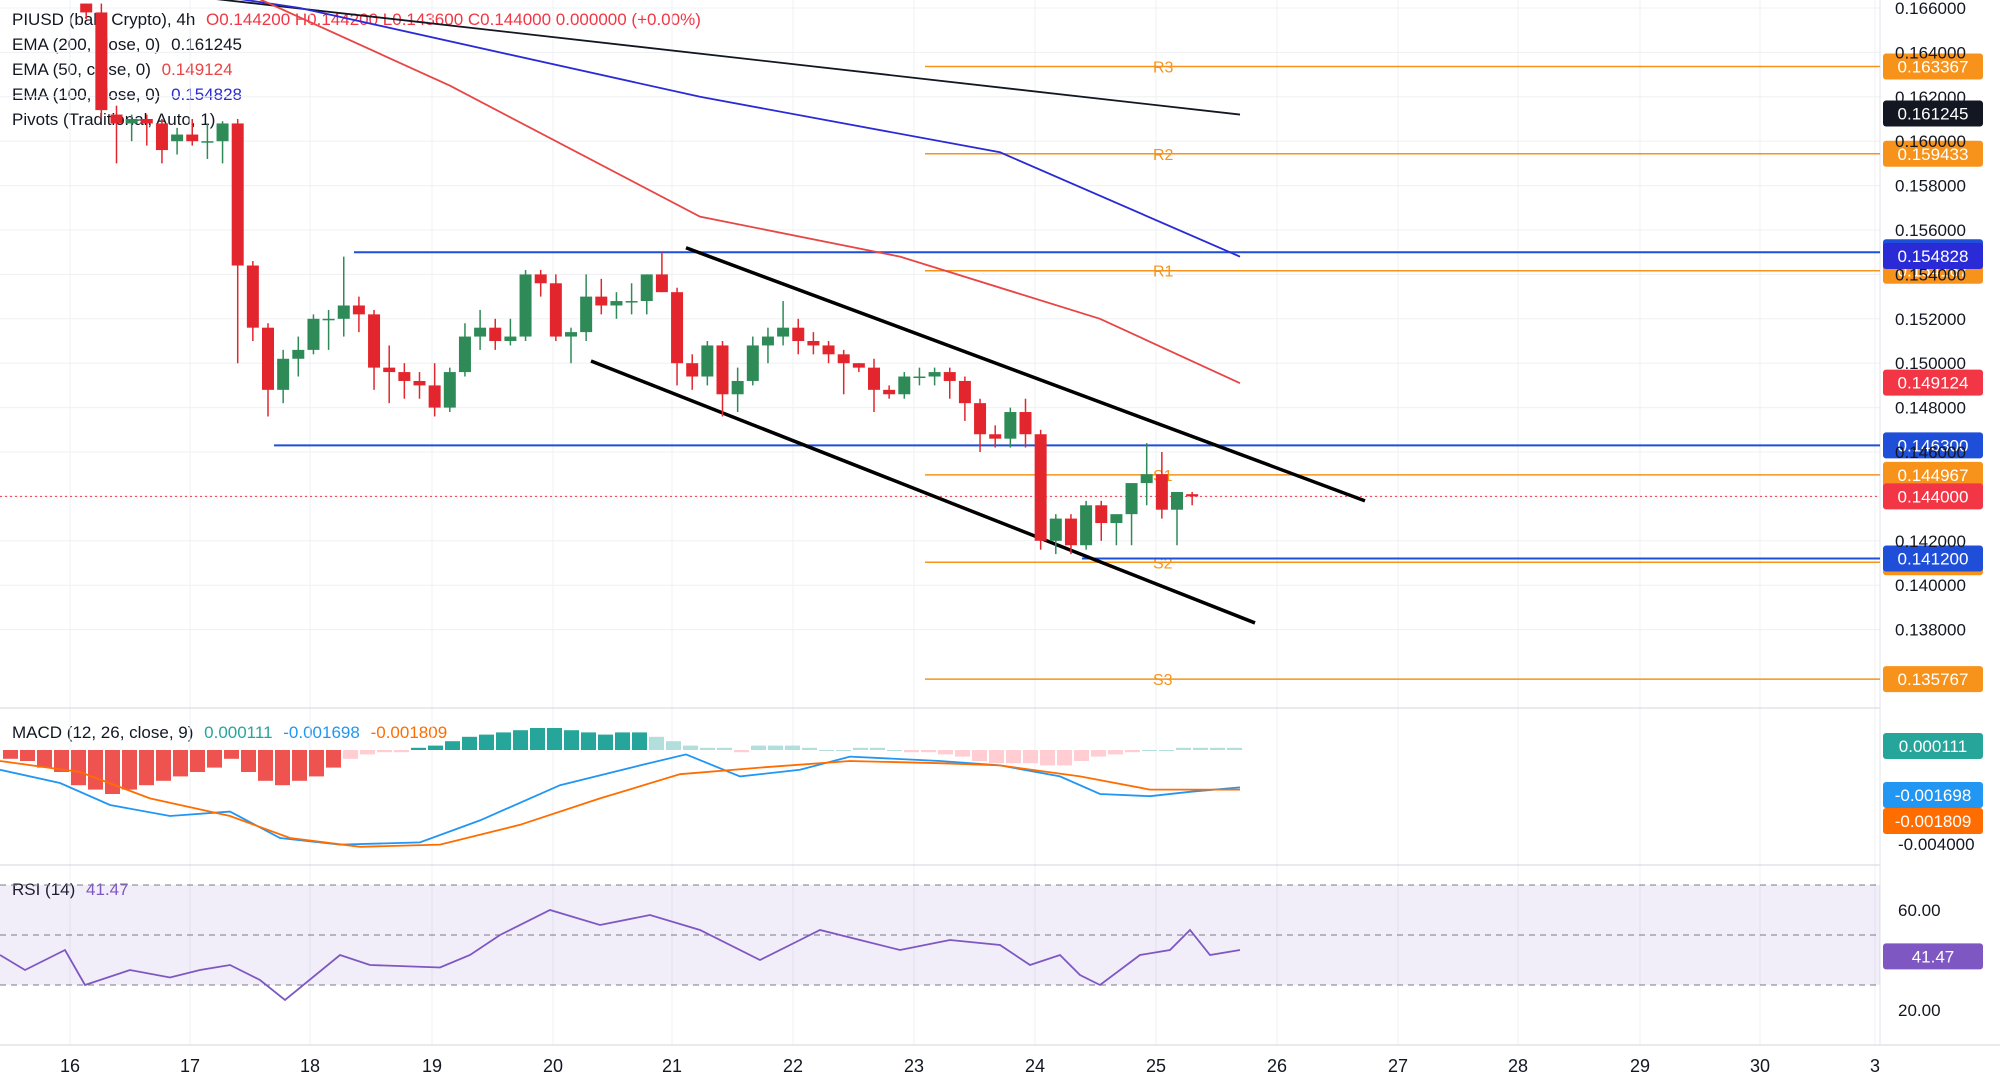  Describe the element at coordinates (86, 94) in the screenshot. I see `ema100-label: EMA (100, close, 0)` at that location.